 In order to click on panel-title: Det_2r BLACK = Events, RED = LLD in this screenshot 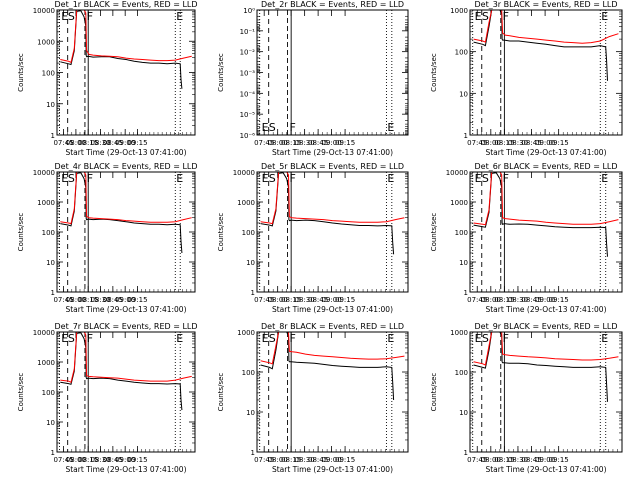, I will do `click(332, 4)`.